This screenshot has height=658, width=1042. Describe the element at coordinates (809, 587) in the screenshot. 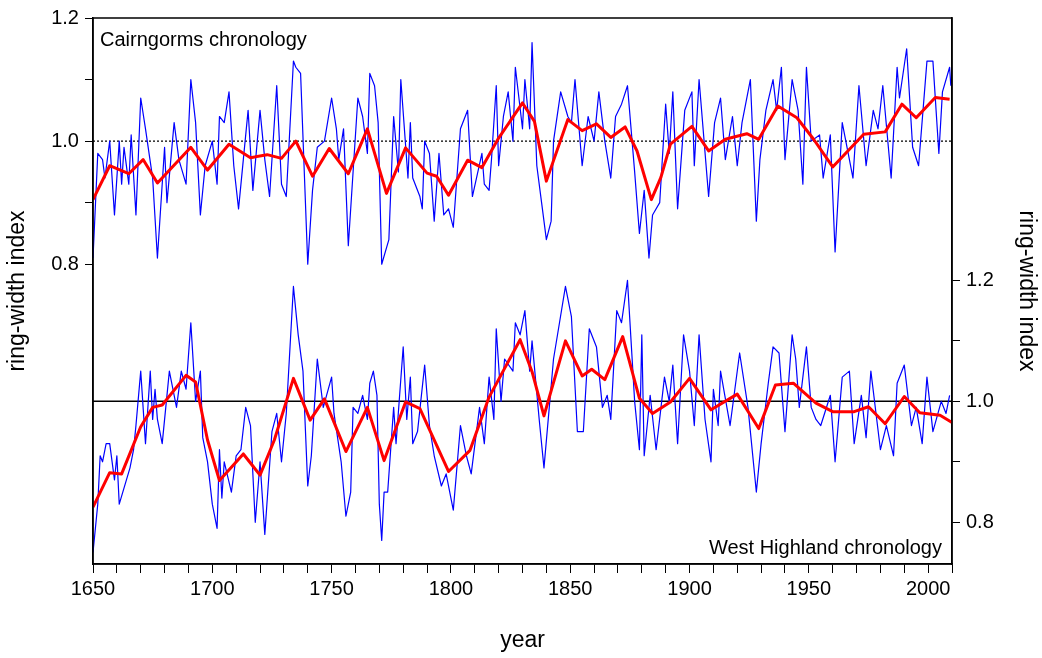

I see `x-tick-label: 1950` at that location.